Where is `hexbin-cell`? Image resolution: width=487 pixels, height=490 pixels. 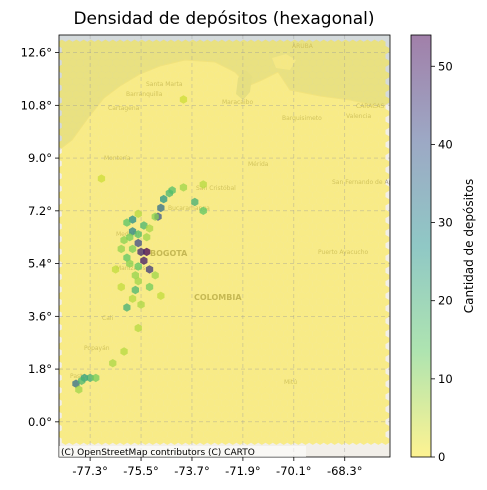
hexbin-cell is located at coordinates (164, 199).